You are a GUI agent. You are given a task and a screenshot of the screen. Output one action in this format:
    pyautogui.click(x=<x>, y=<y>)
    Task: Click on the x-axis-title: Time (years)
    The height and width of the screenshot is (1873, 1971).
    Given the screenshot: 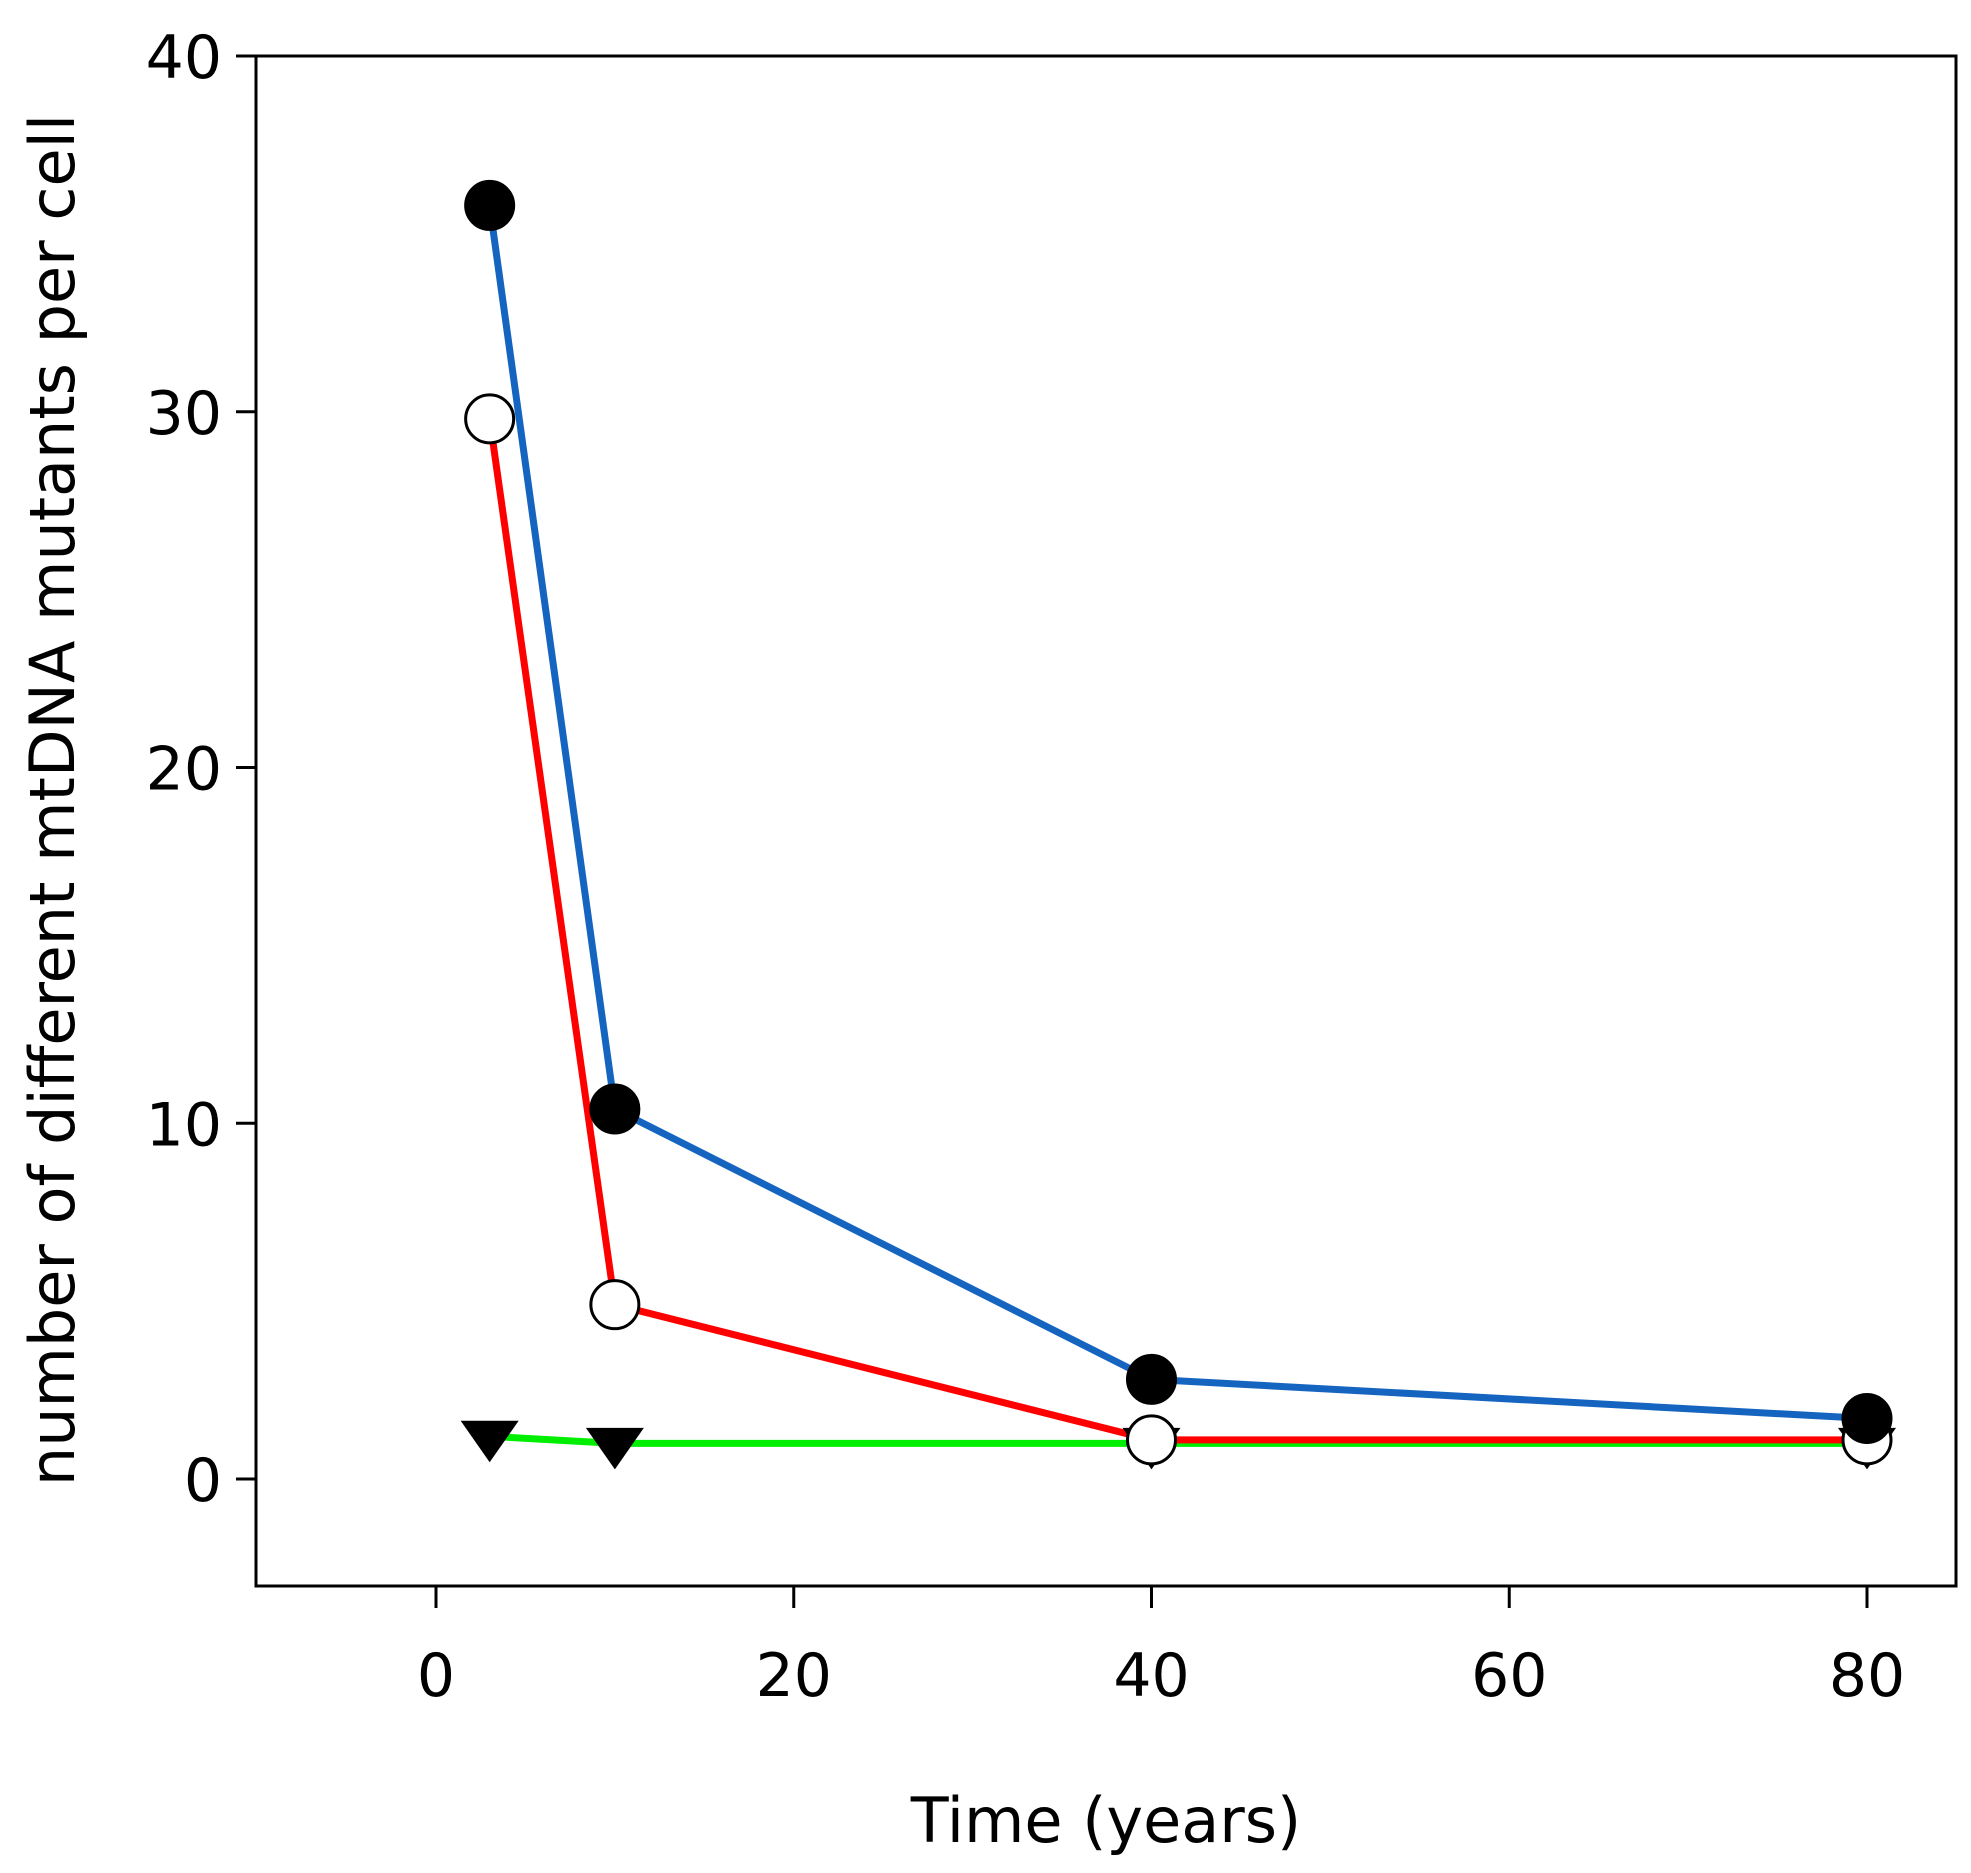 What is the action you would take?
    pyautogui.click(x=1105, y=1820)
    